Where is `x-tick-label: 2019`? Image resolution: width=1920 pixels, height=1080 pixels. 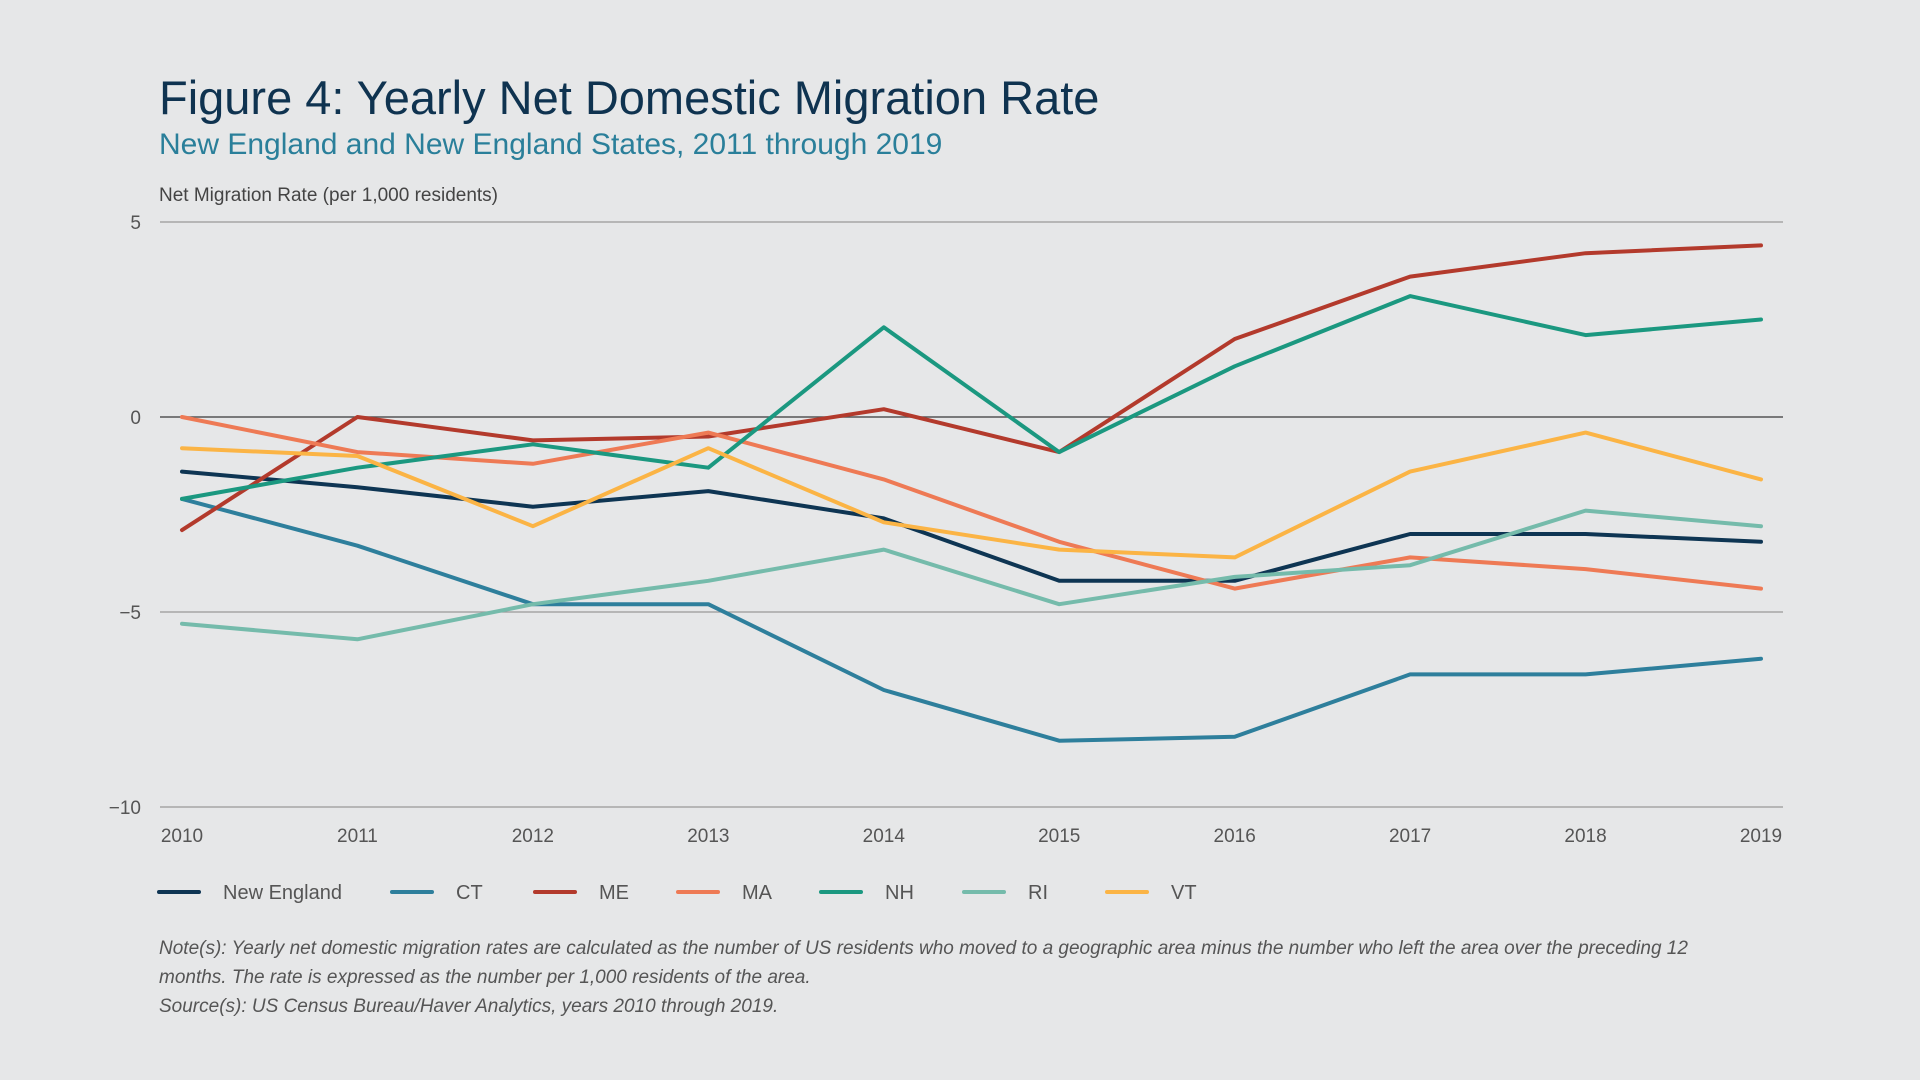
x-tick-label: 2019 is located at coordinates (1761, 836).